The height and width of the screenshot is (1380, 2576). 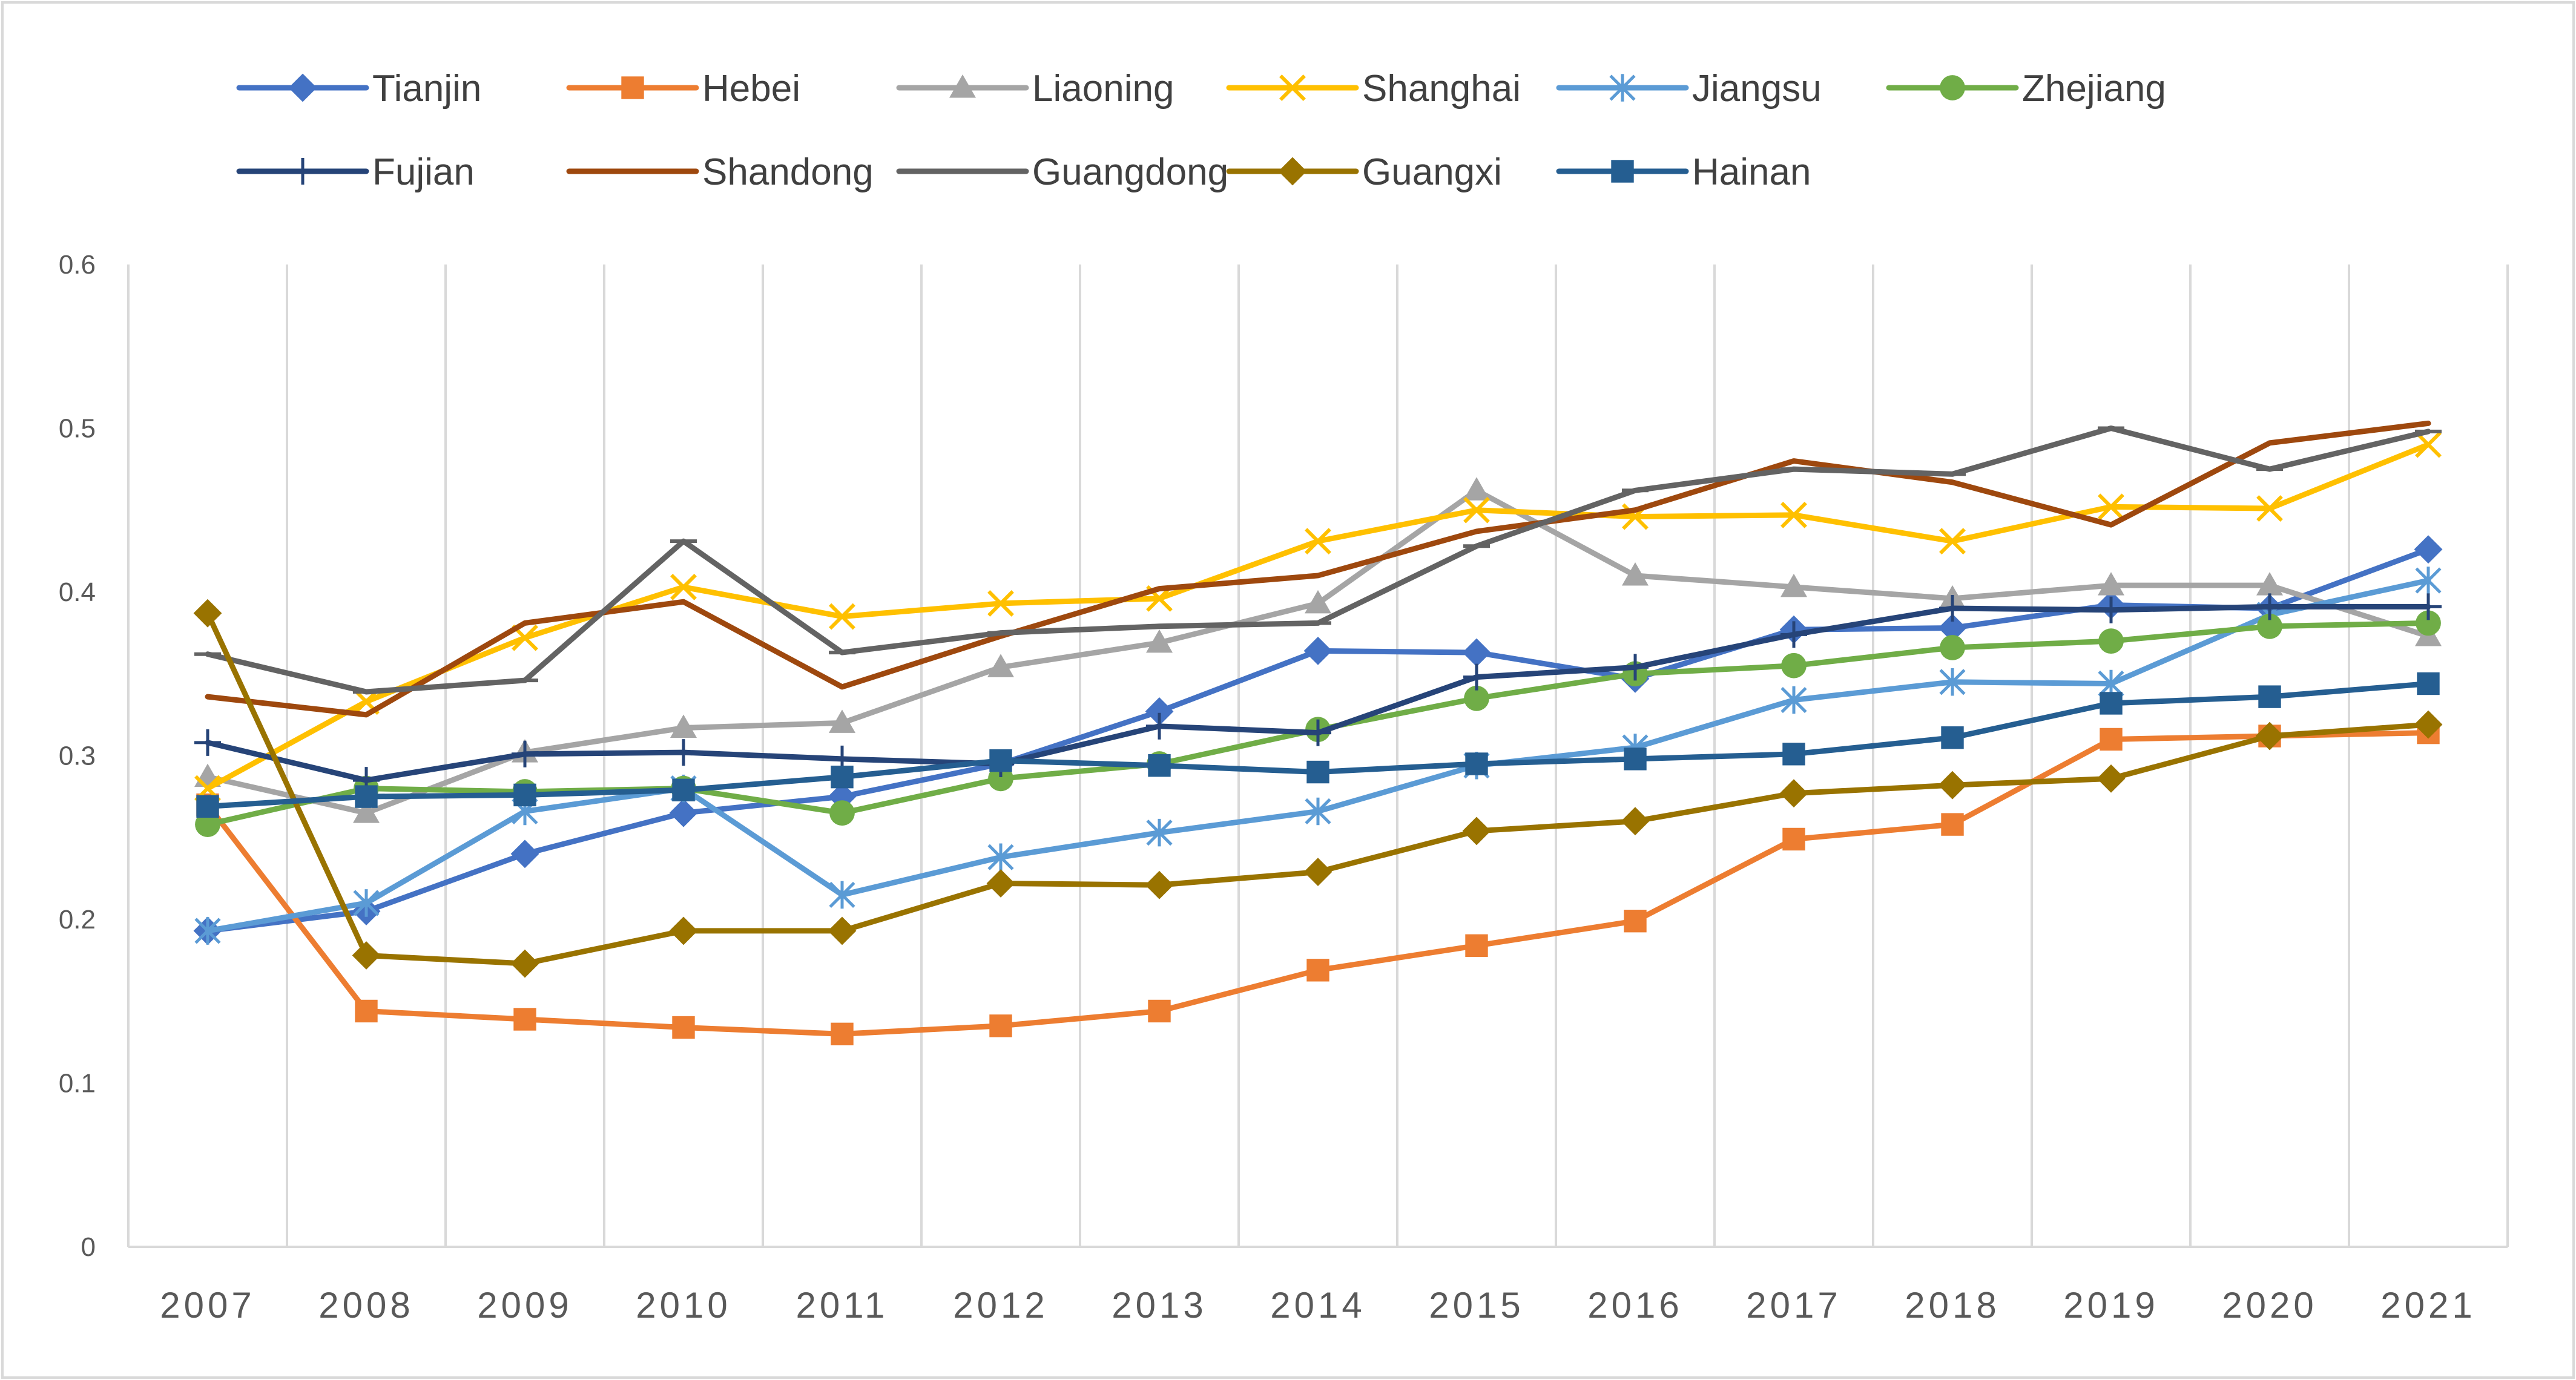 What do you see at coordinates (1634, 1305) in the screenshot?
I see `x-tick-label: 2016` at bounding box center [1634, 1305].